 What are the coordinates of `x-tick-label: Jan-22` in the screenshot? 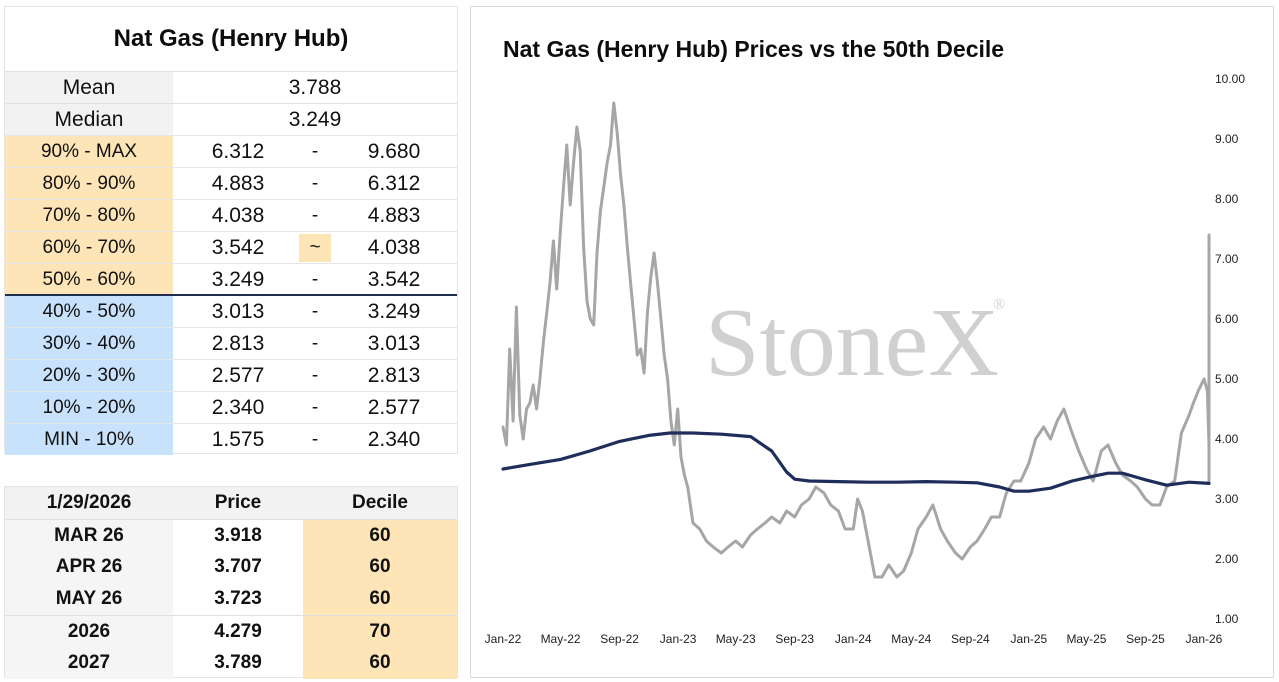 It's located at (503, 639).